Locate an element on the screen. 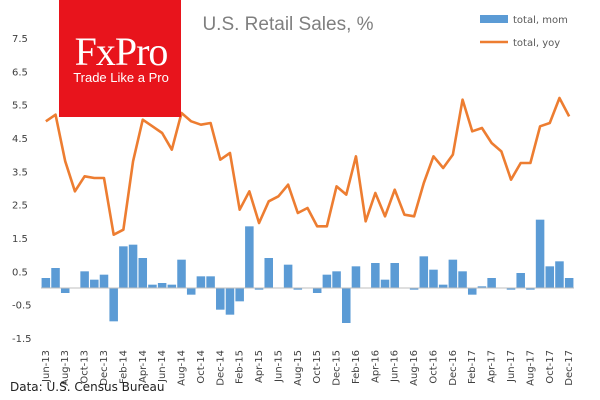 The image size is (600, 400). x-tick-label: Apr-15 is located at coordinates (259, 366).